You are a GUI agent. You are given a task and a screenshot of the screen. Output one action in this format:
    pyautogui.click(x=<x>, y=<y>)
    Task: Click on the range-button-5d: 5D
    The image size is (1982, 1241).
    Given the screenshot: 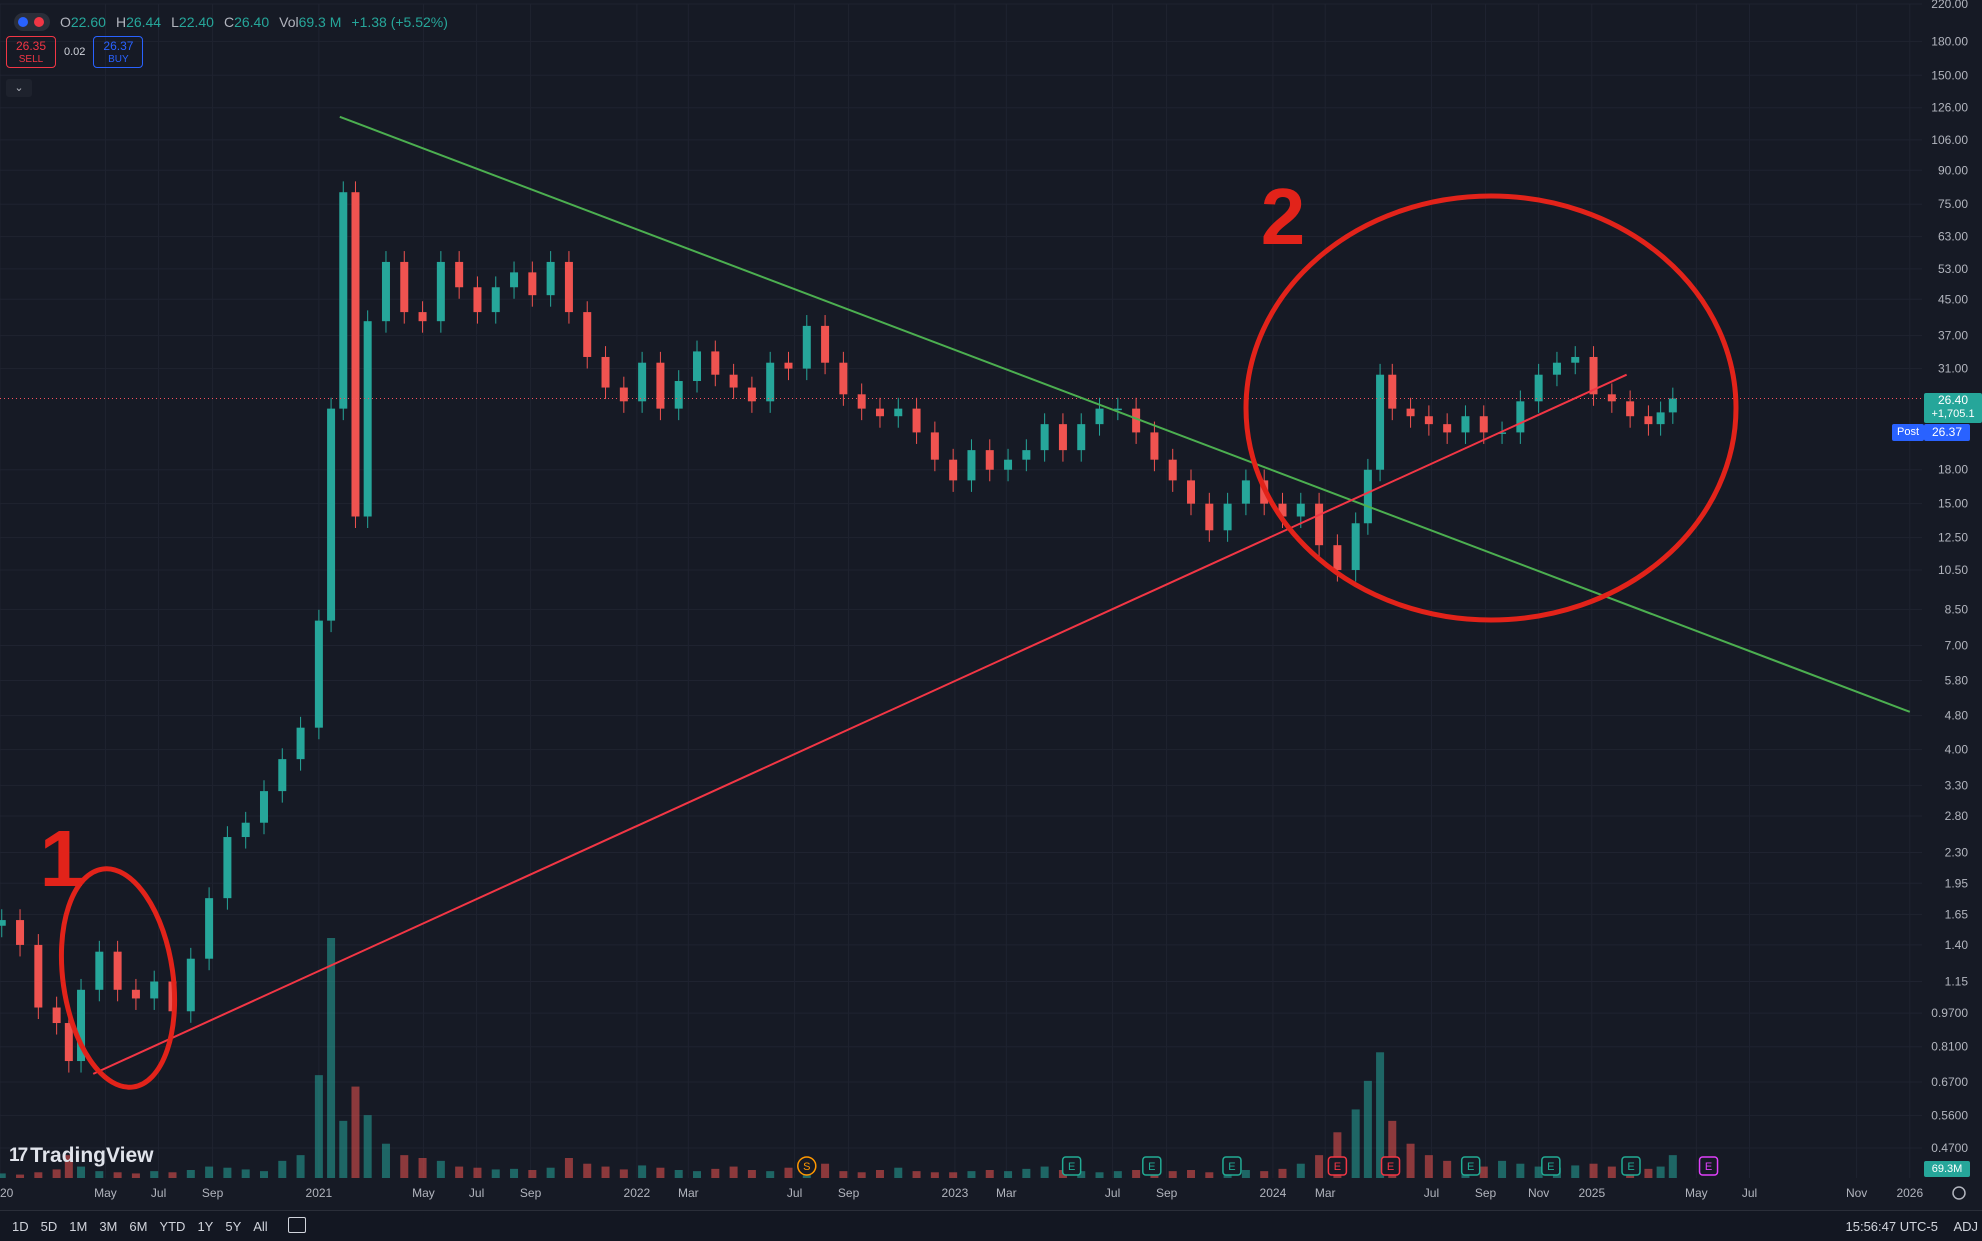 What is the action you would take?
    pyautogui.click(x=49, y=1226)
    